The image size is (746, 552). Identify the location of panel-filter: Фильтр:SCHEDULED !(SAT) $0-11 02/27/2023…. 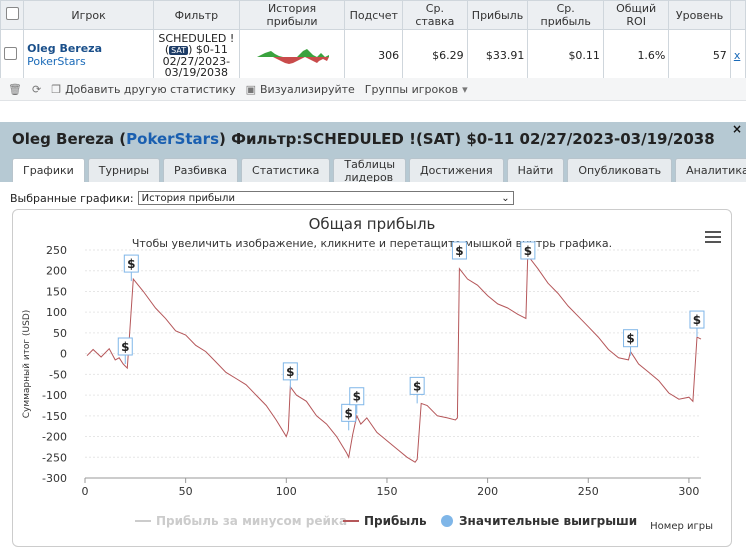
(473, 139).